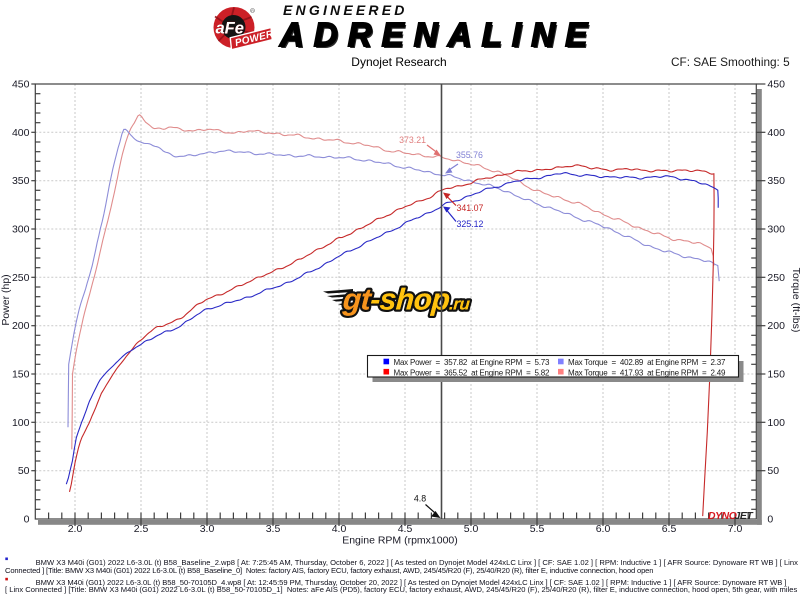  Describe the element at coordinates (647, 362) in the screenshot. I see `svg-text:Max Torque = 402.89 at Engi: Max Torque = 402.89 at Engine RPM = 2.37` at that location.